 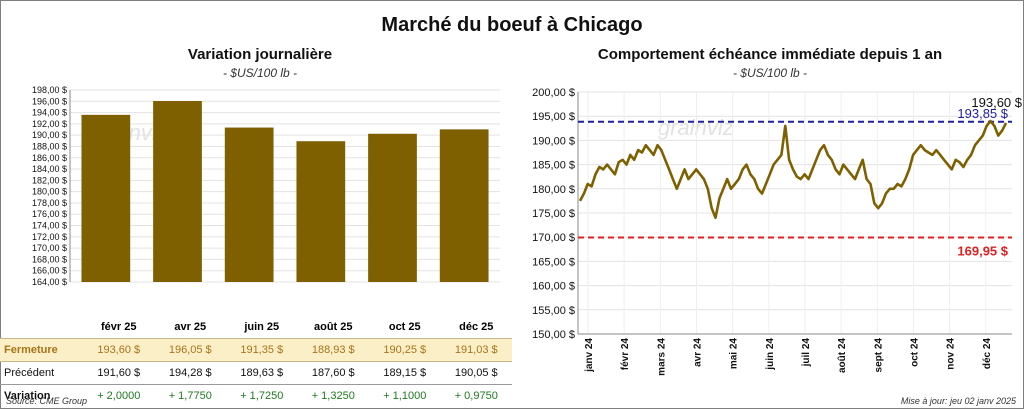 What do you see at coordinates (842, 355) in the screenshot?
I see `x-tick-label: août 24` at bounding box center [842, 355].